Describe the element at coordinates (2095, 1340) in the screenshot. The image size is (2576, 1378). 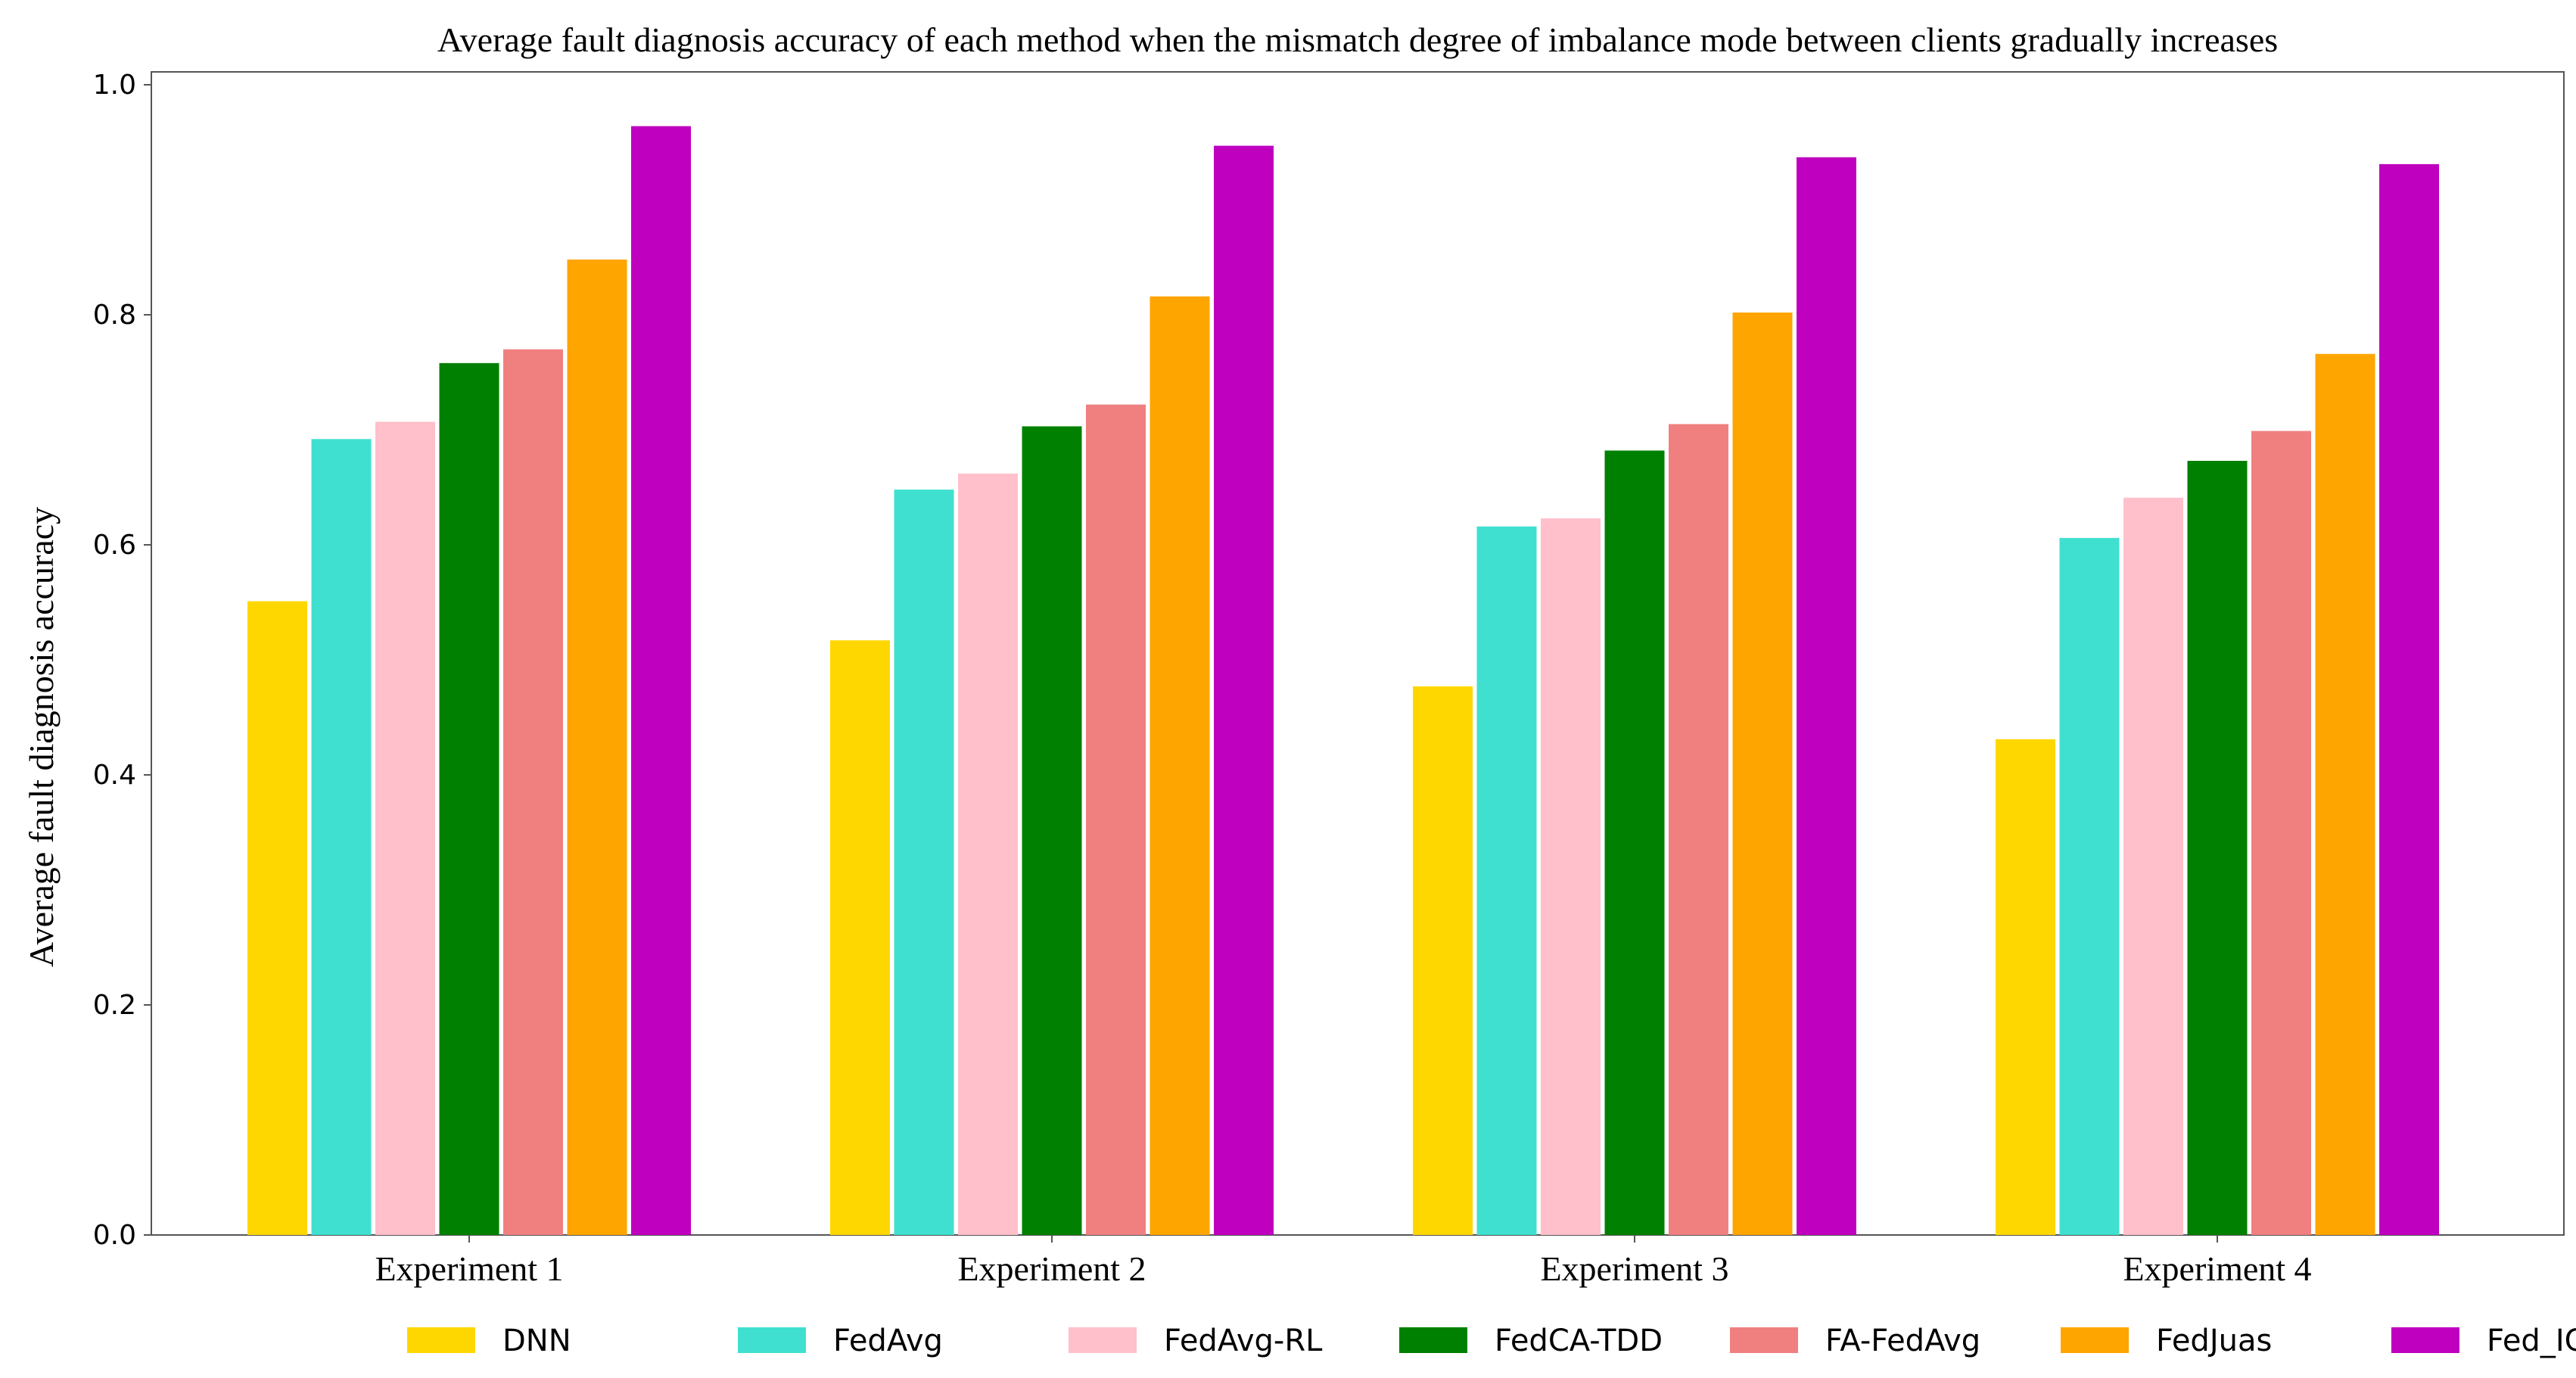
I see `legend-swatch-fedjuas` at that location.